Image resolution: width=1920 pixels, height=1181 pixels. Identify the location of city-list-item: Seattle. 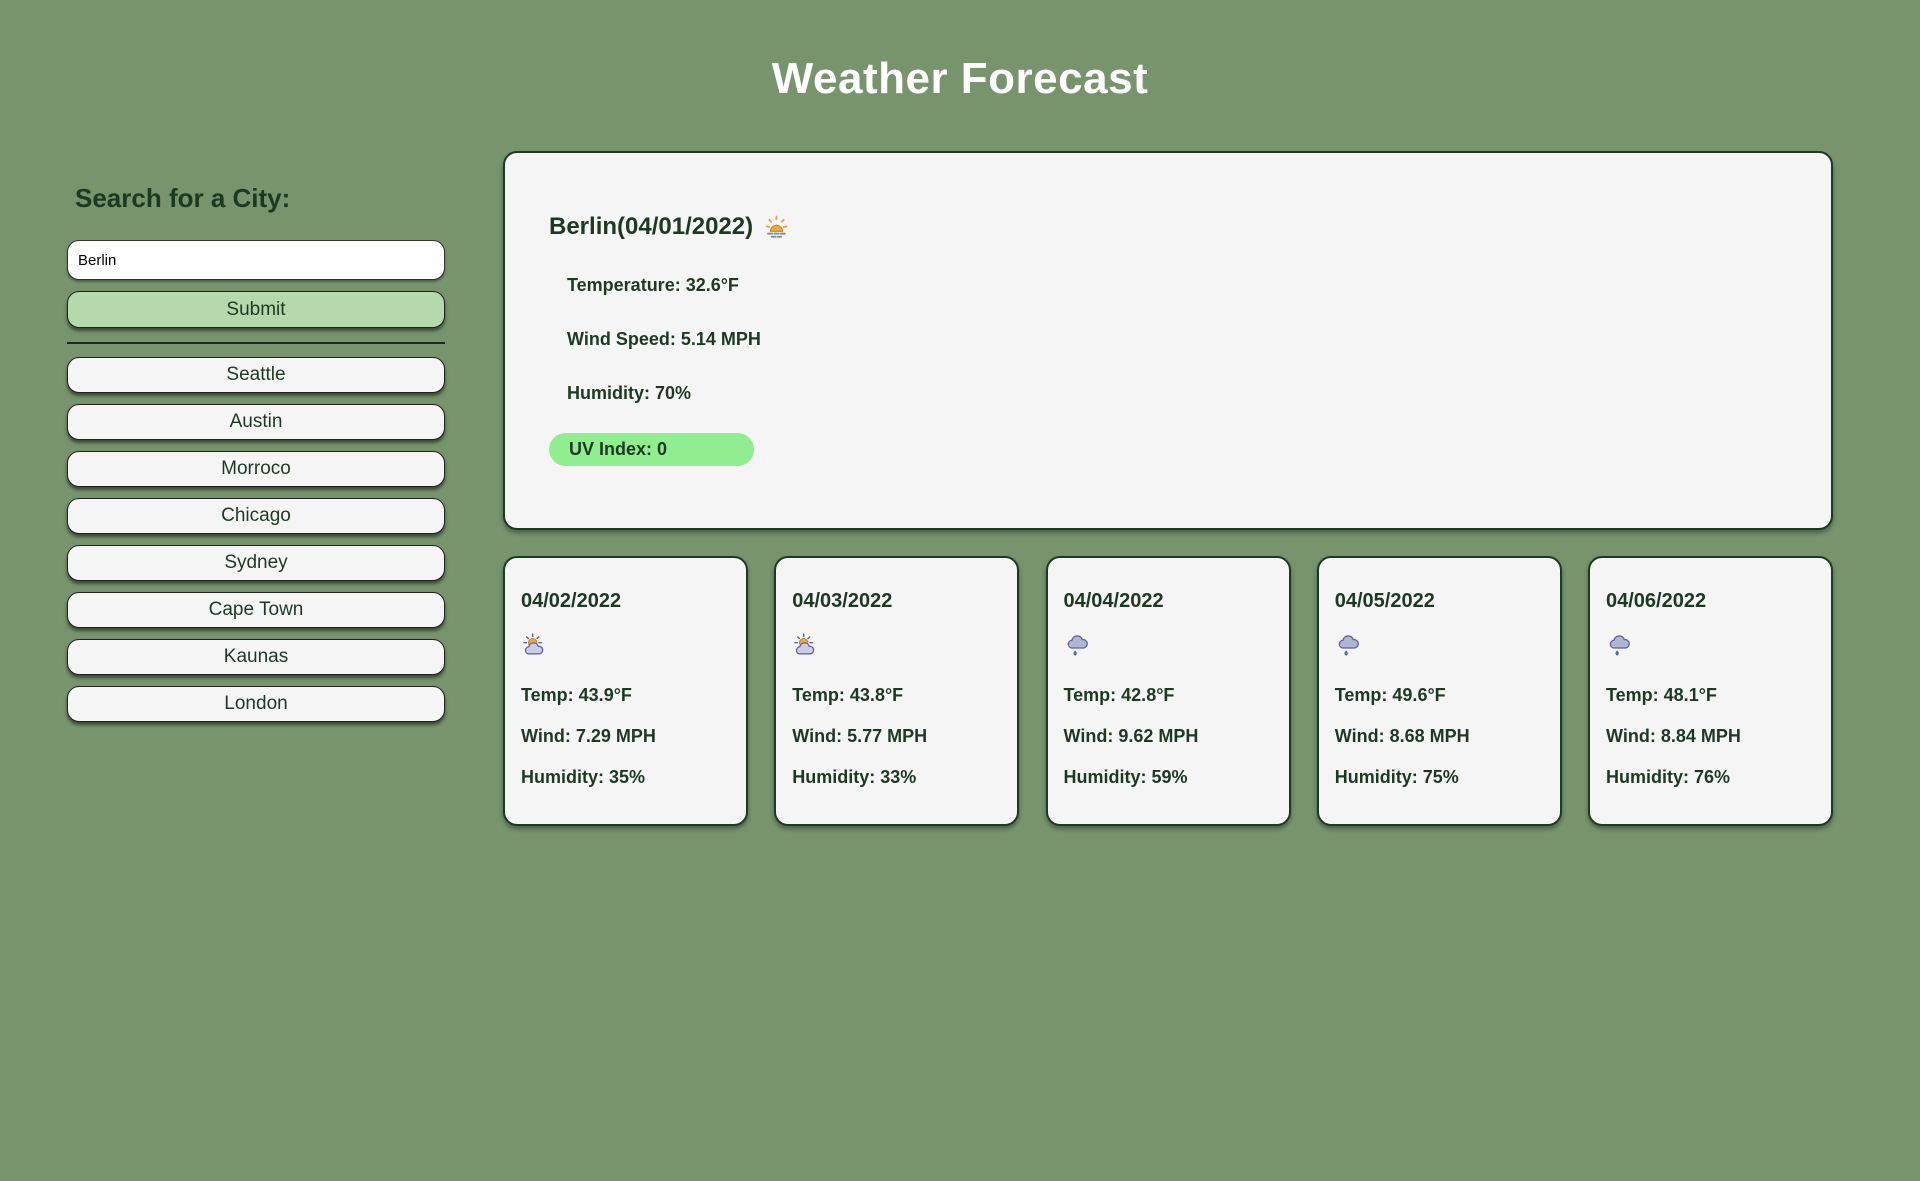
(256, 375).